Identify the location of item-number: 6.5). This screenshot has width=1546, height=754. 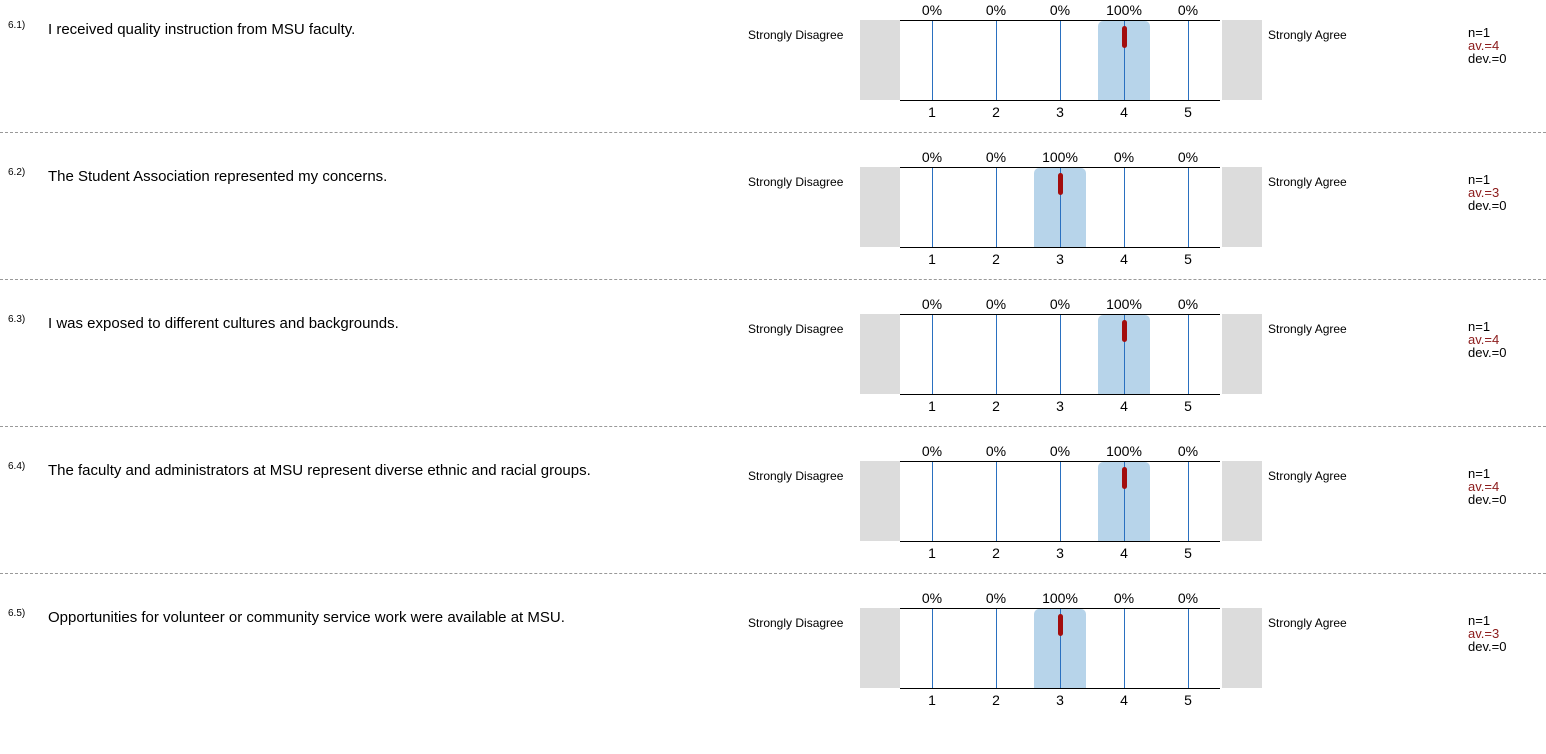
(17, 613).